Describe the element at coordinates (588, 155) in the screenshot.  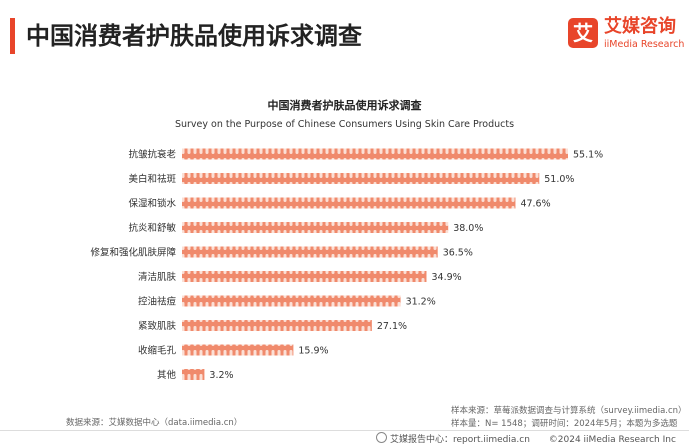
I see `value-label: 55.1%` at that location.